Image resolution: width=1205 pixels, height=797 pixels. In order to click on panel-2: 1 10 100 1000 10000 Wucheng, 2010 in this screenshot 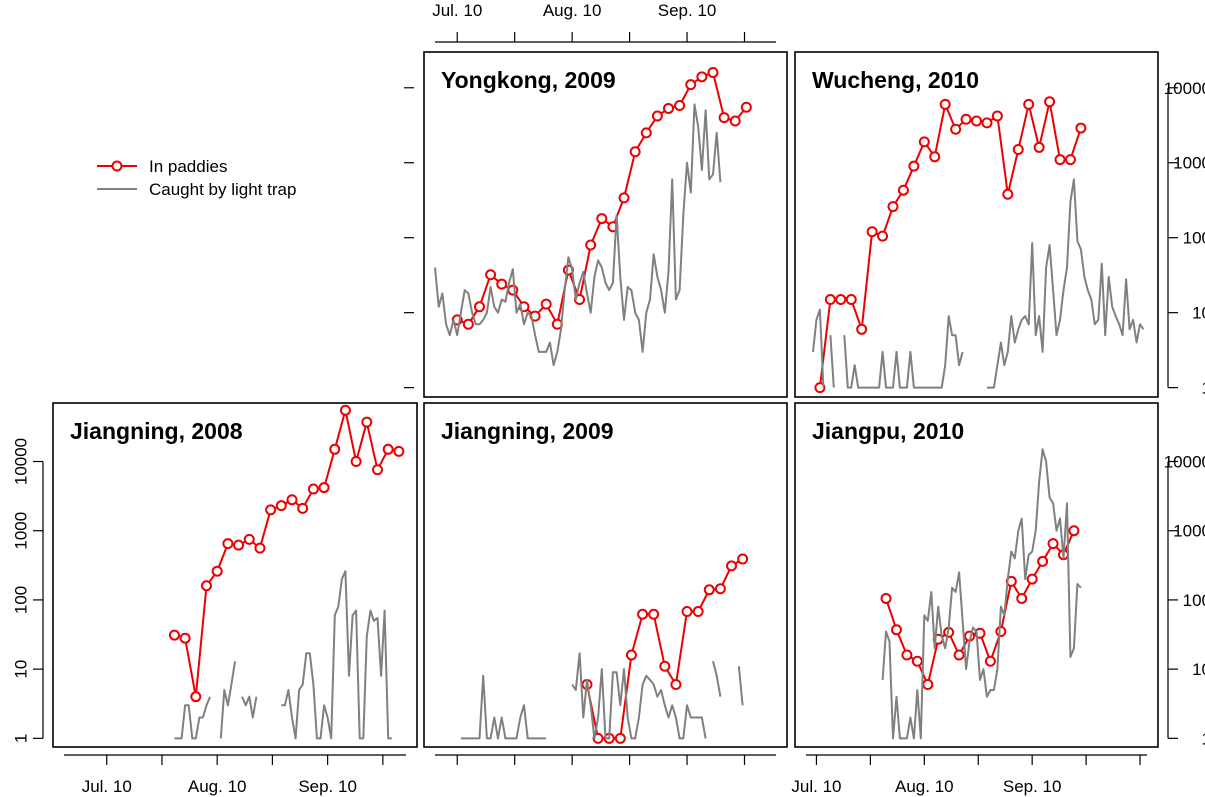, I will do `click(999, 224)`.